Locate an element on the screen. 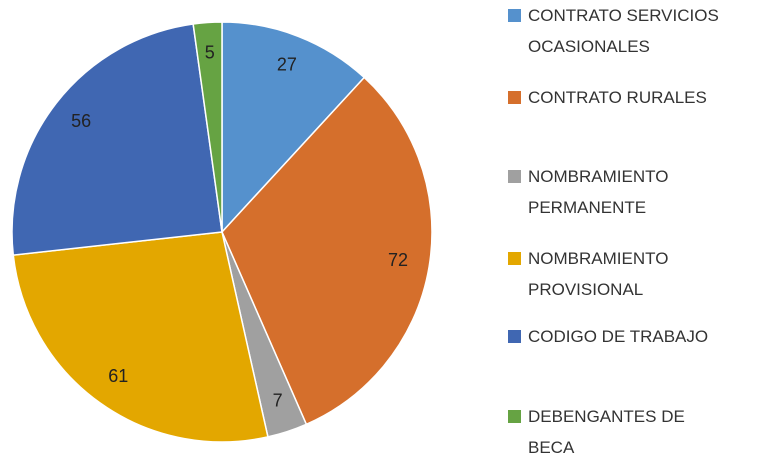 The width and height of the screenshot is (773, 462). legend-item: DEBENGANTES DE BECA is located at coordinates (639, 431).